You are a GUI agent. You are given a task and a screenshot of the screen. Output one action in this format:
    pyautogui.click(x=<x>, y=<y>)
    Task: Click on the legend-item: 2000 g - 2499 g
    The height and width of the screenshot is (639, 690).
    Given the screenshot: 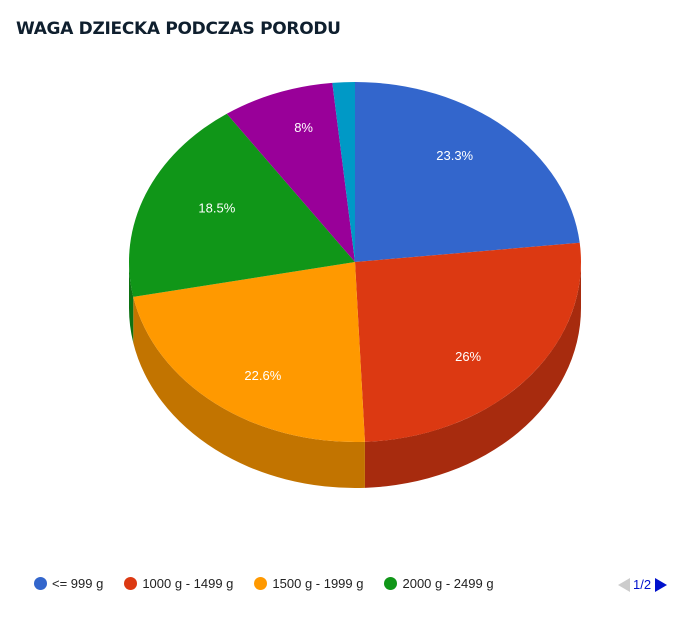 What is the action you would take?
    pyautogui.click(x=439, y=583)
    